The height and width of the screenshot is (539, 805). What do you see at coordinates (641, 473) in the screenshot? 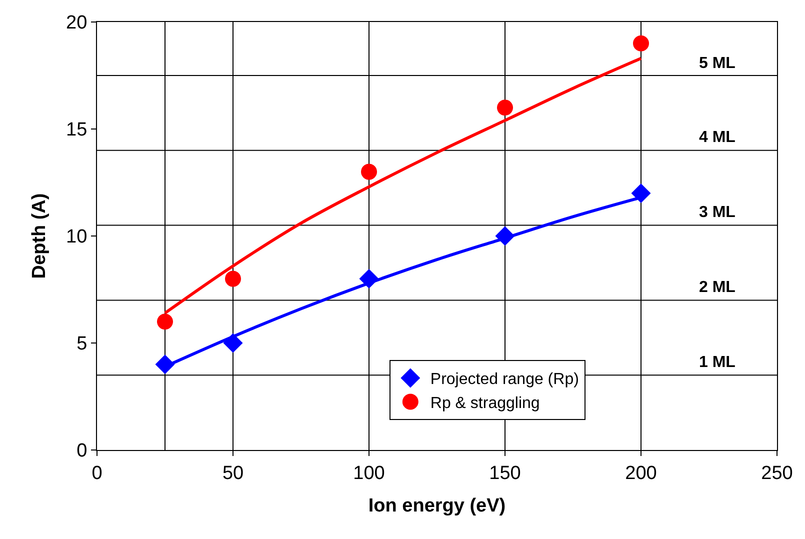
I see `x-tick-label: 200` at bounding box center [641, 473].